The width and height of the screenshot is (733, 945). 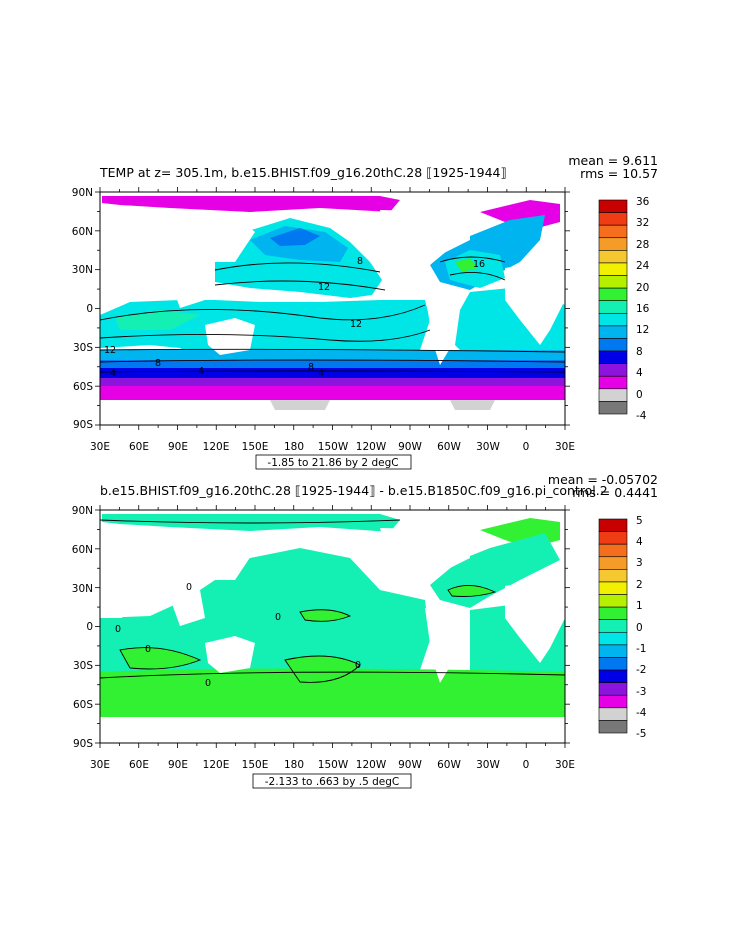 What do you see at coordinates (332, 781) in the screenshot?
I see `contour-info-box: -2.133 to .663 by .5 degC` at bounding box center [332, 781].